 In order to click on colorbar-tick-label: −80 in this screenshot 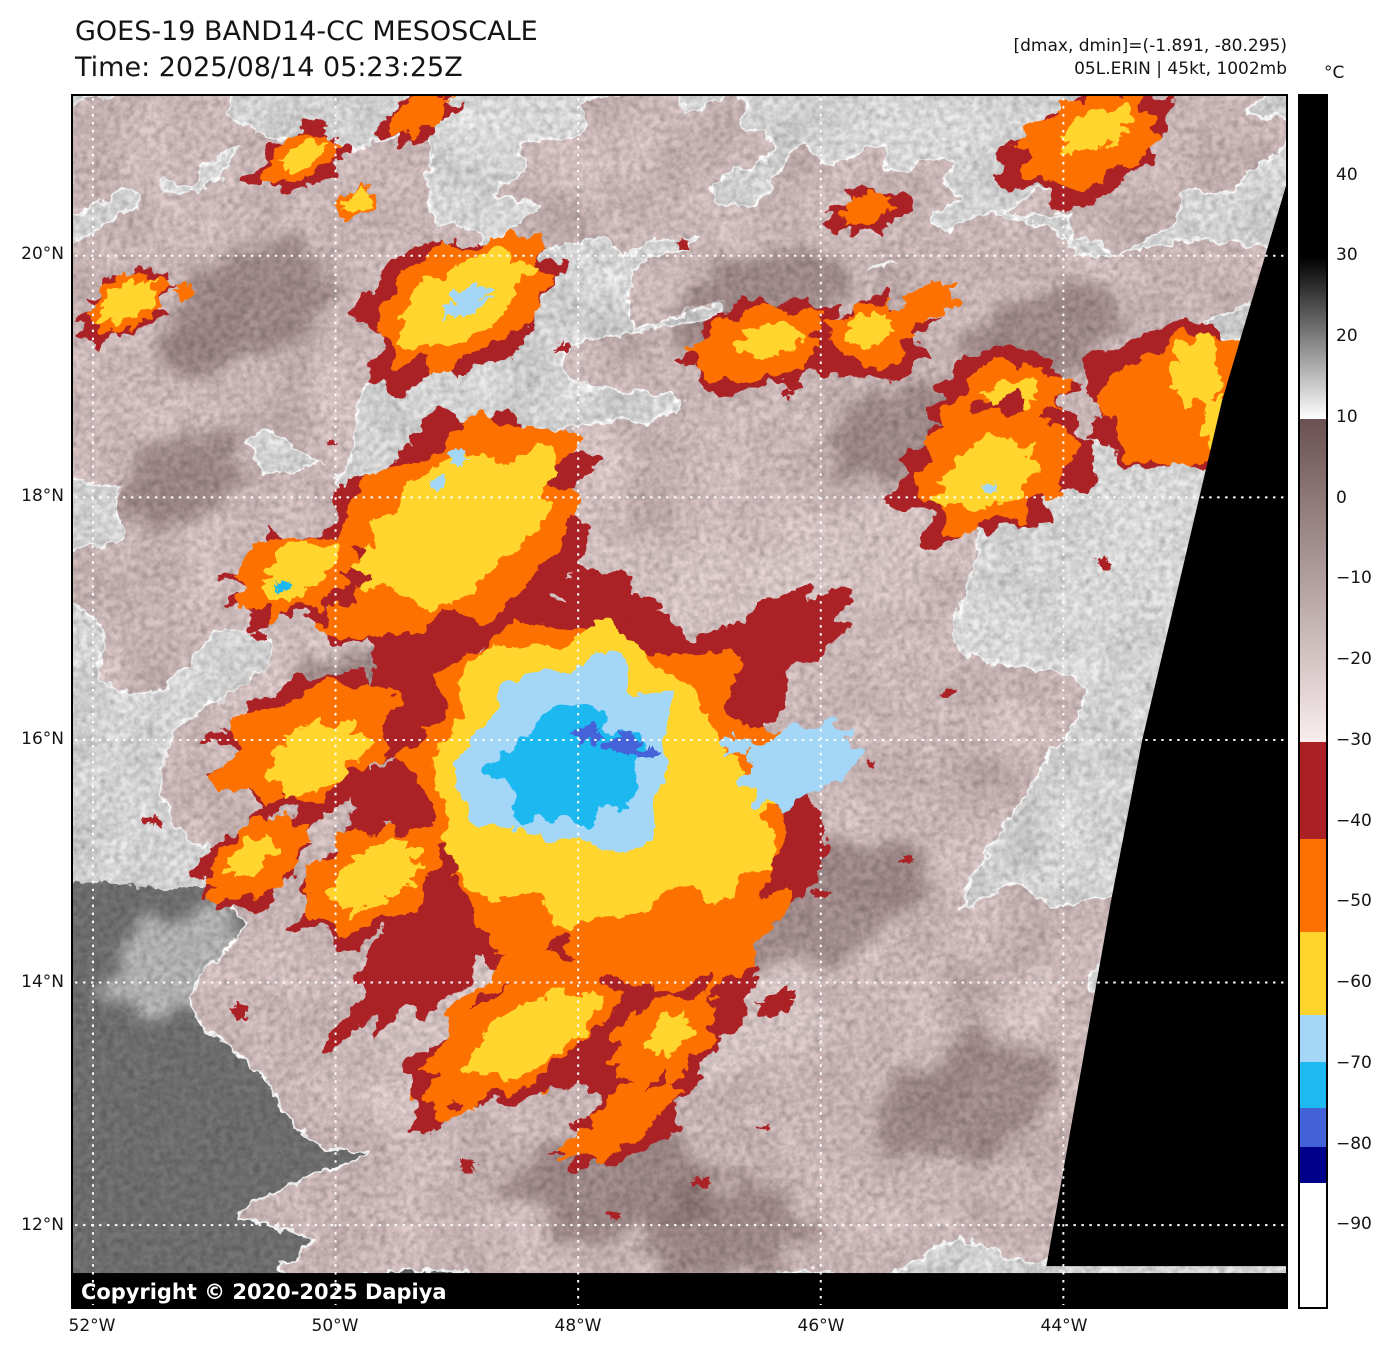, I will do `click(1354, 1143)`.